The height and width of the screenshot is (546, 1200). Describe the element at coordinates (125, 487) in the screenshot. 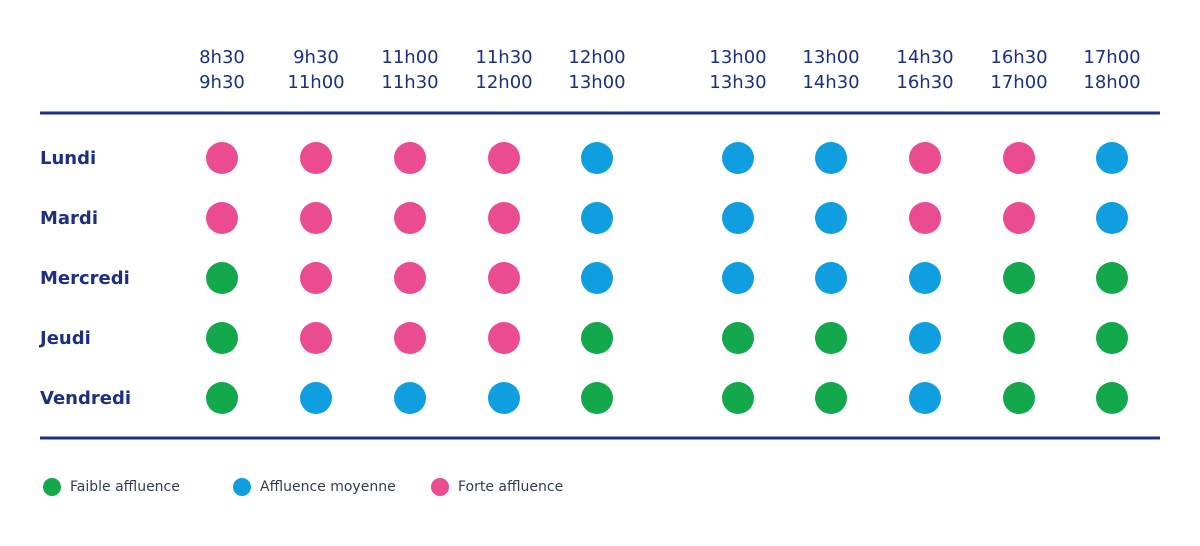

I see `legend-label: Faible affluence` at that location.